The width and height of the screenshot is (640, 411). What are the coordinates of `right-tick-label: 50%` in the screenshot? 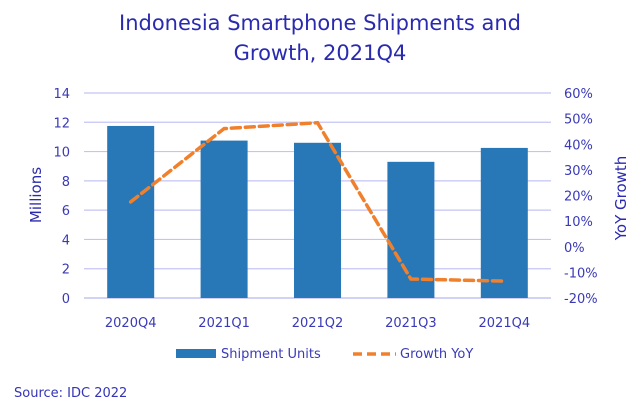 It's located at (578, 120).